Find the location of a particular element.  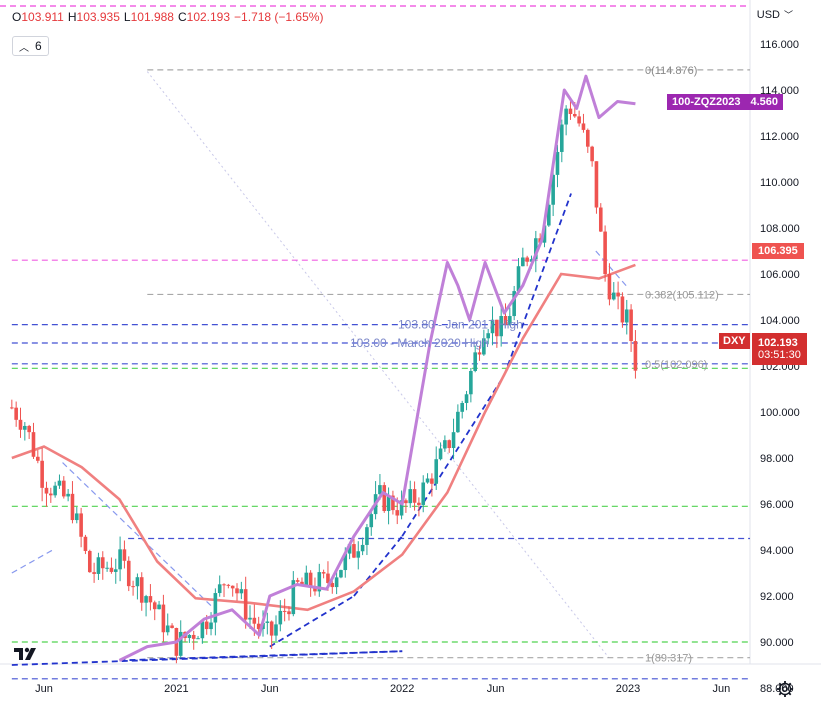

y-tick-label: 96.000 is located at coordinates (777, 505).